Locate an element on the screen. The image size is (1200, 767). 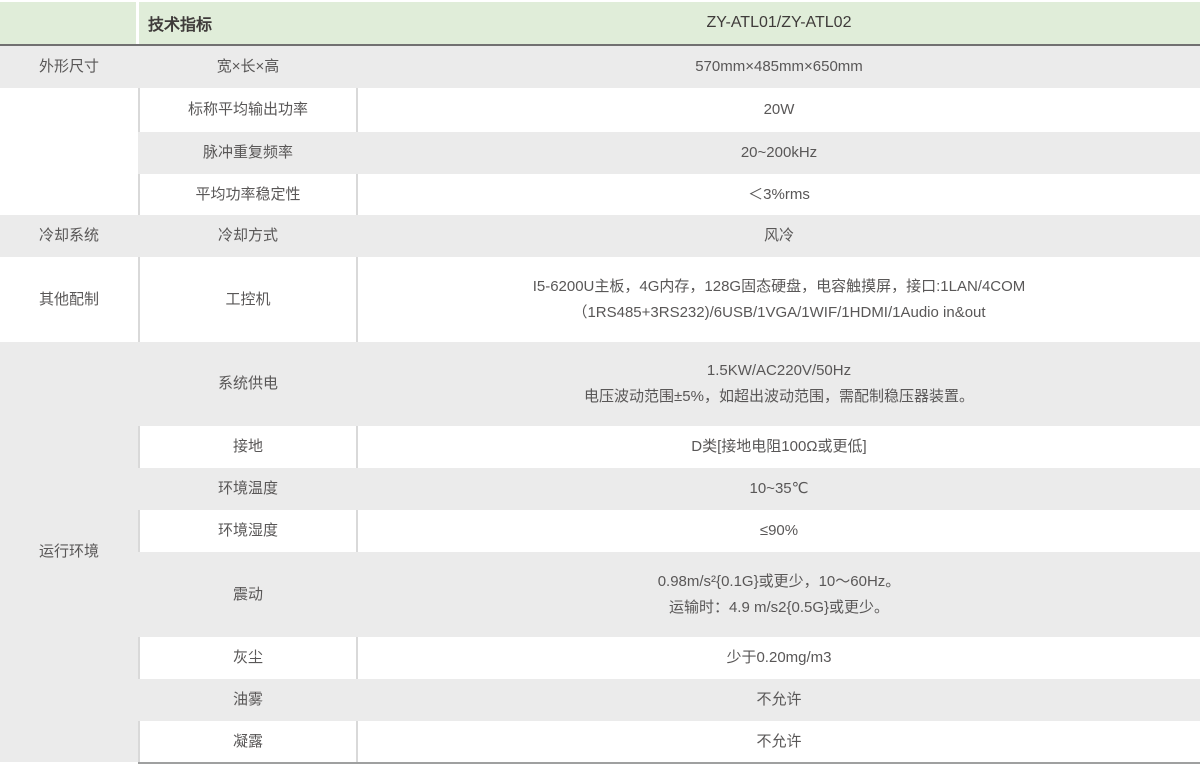
param-cell: 冷却方式 is located at coordinates (248, 236).